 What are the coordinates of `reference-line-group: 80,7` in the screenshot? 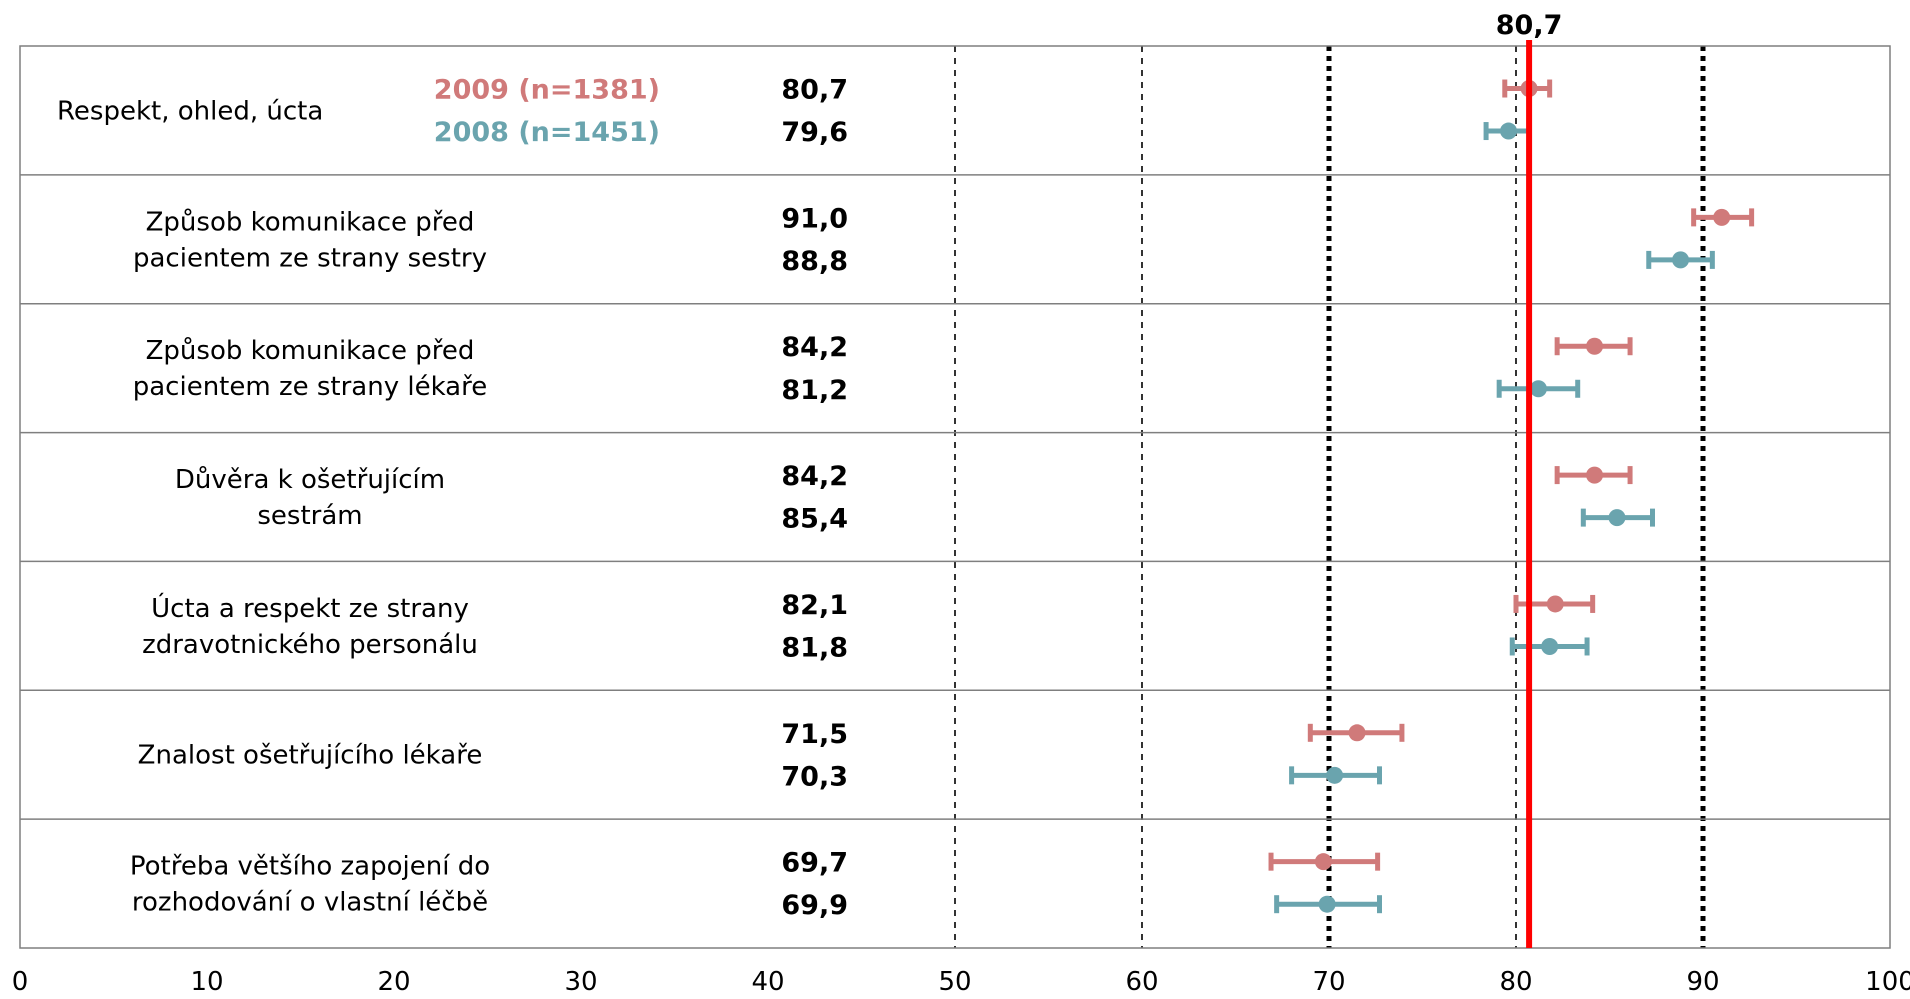 It's located at (1529, 479).